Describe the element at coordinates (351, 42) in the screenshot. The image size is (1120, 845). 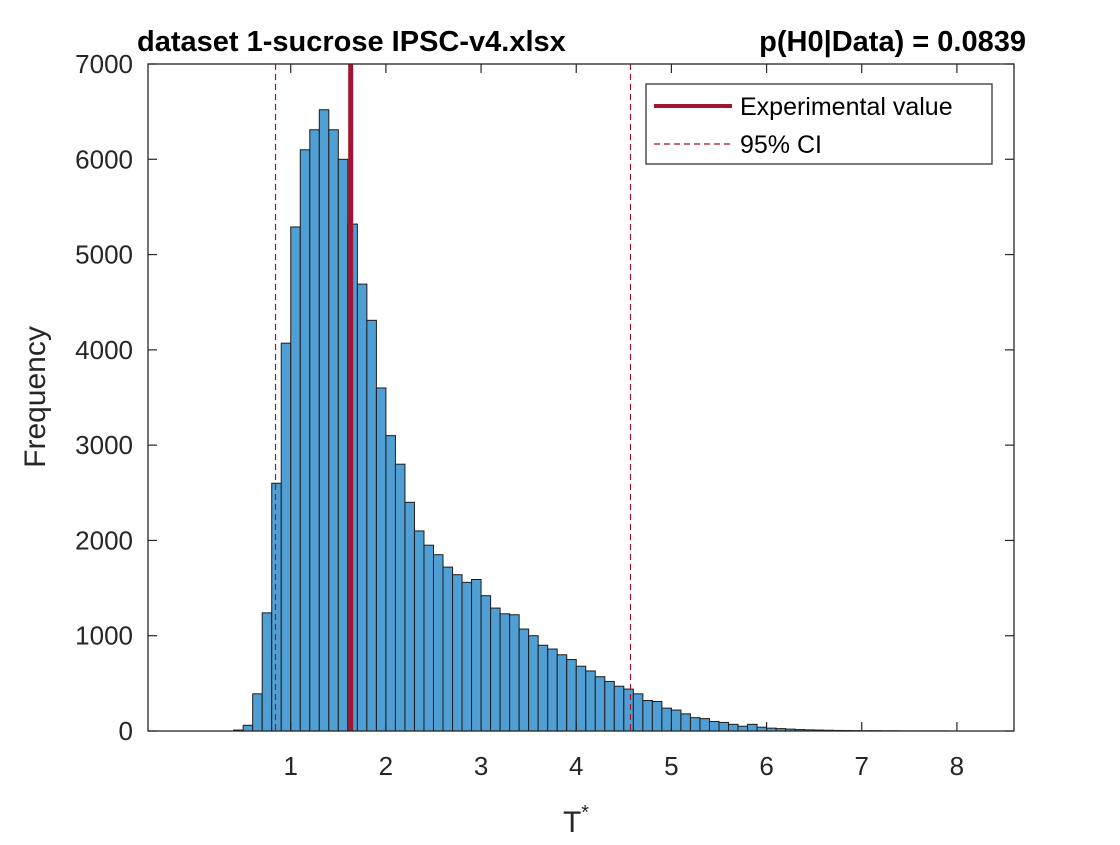
I see `chart-title-dataset: dataset 1-sucrose IPSC-v4.xlsx` at that location.